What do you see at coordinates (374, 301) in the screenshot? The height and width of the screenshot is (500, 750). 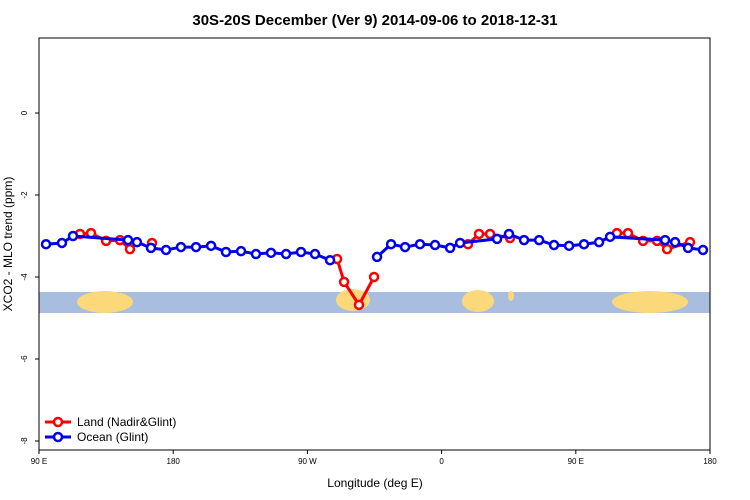 I see `land-mask` at bounding box center [374, 301].